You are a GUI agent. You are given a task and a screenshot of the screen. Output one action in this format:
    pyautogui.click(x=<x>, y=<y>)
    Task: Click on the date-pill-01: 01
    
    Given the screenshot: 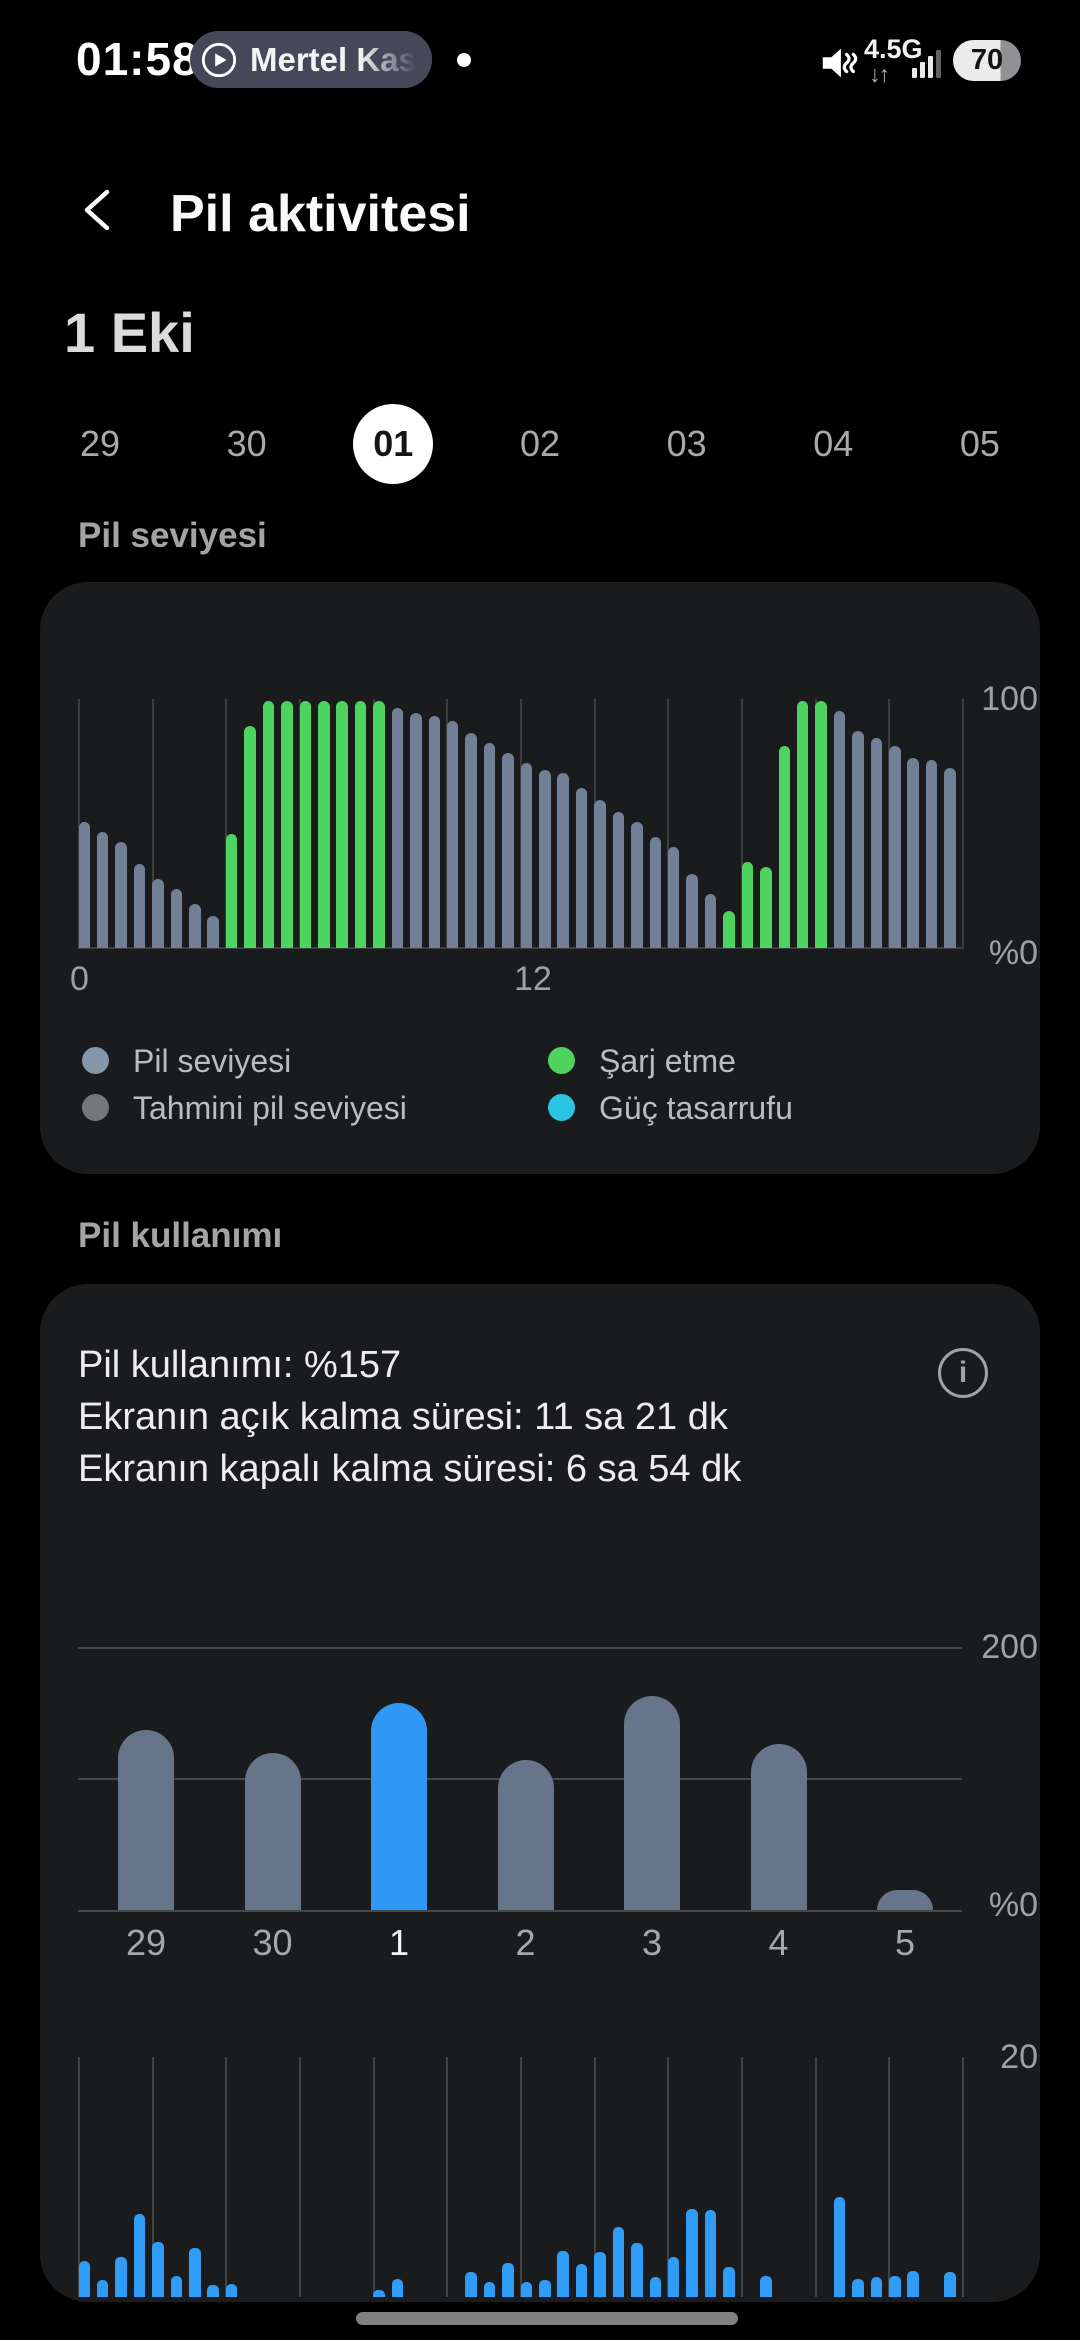 What is the action you would take?
    pyautogui.click(x=393, y=444)
    